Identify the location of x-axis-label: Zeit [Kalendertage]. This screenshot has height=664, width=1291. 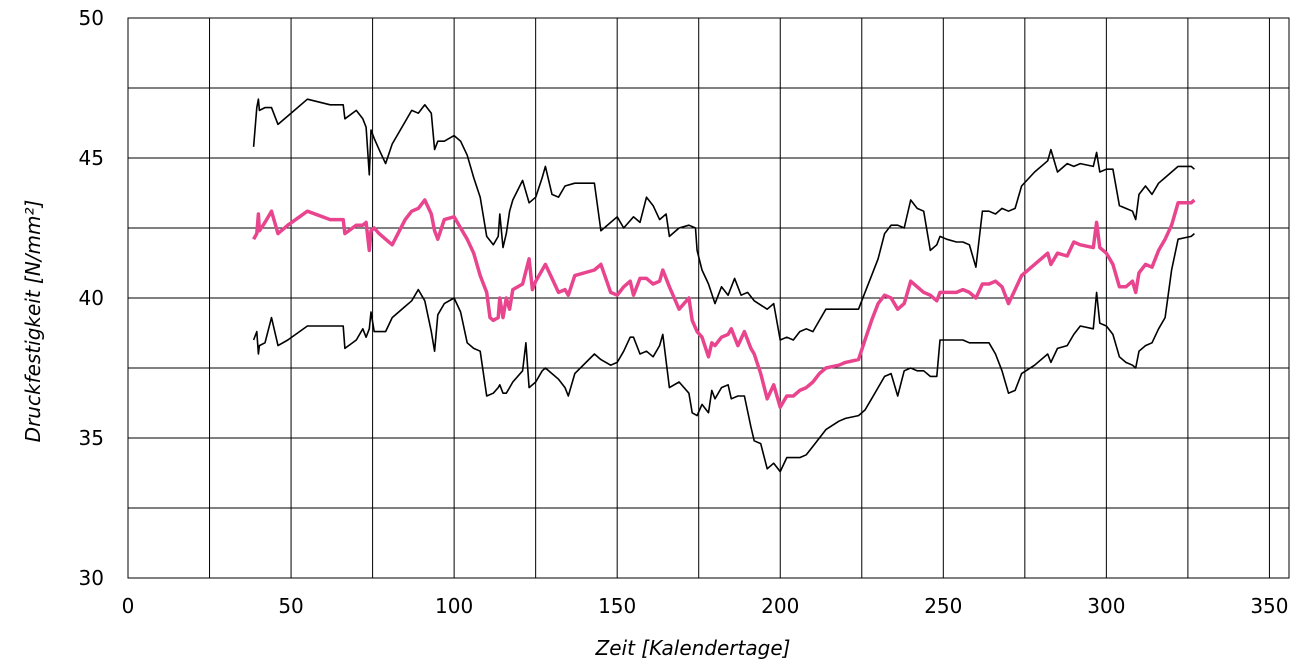
(693, 648).